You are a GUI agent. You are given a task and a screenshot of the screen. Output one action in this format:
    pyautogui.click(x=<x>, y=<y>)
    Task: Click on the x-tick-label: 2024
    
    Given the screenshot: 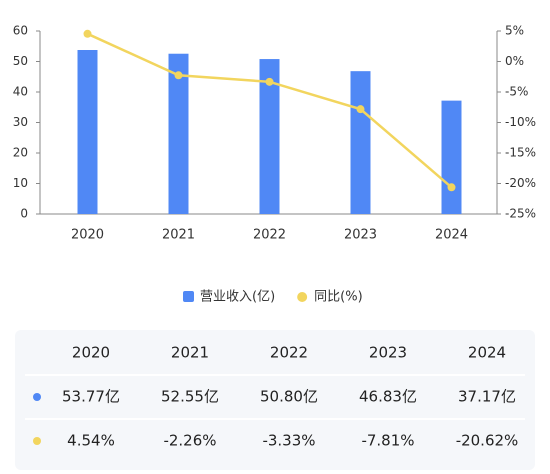 What is the action you would take?
    pyautogui.click(x=451, y=235)
    